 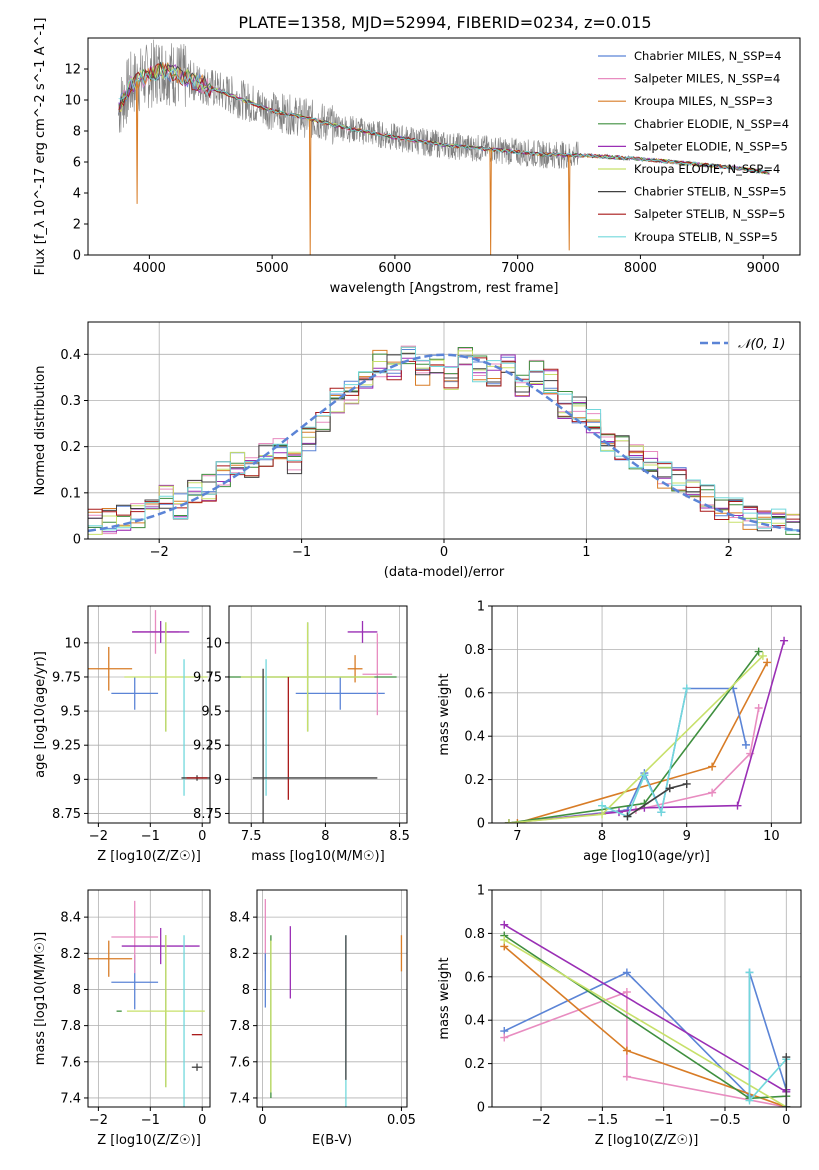 I want to click on legend-entry: Salpeter MILES, N_SSP=4, so click(x=707, y=79).